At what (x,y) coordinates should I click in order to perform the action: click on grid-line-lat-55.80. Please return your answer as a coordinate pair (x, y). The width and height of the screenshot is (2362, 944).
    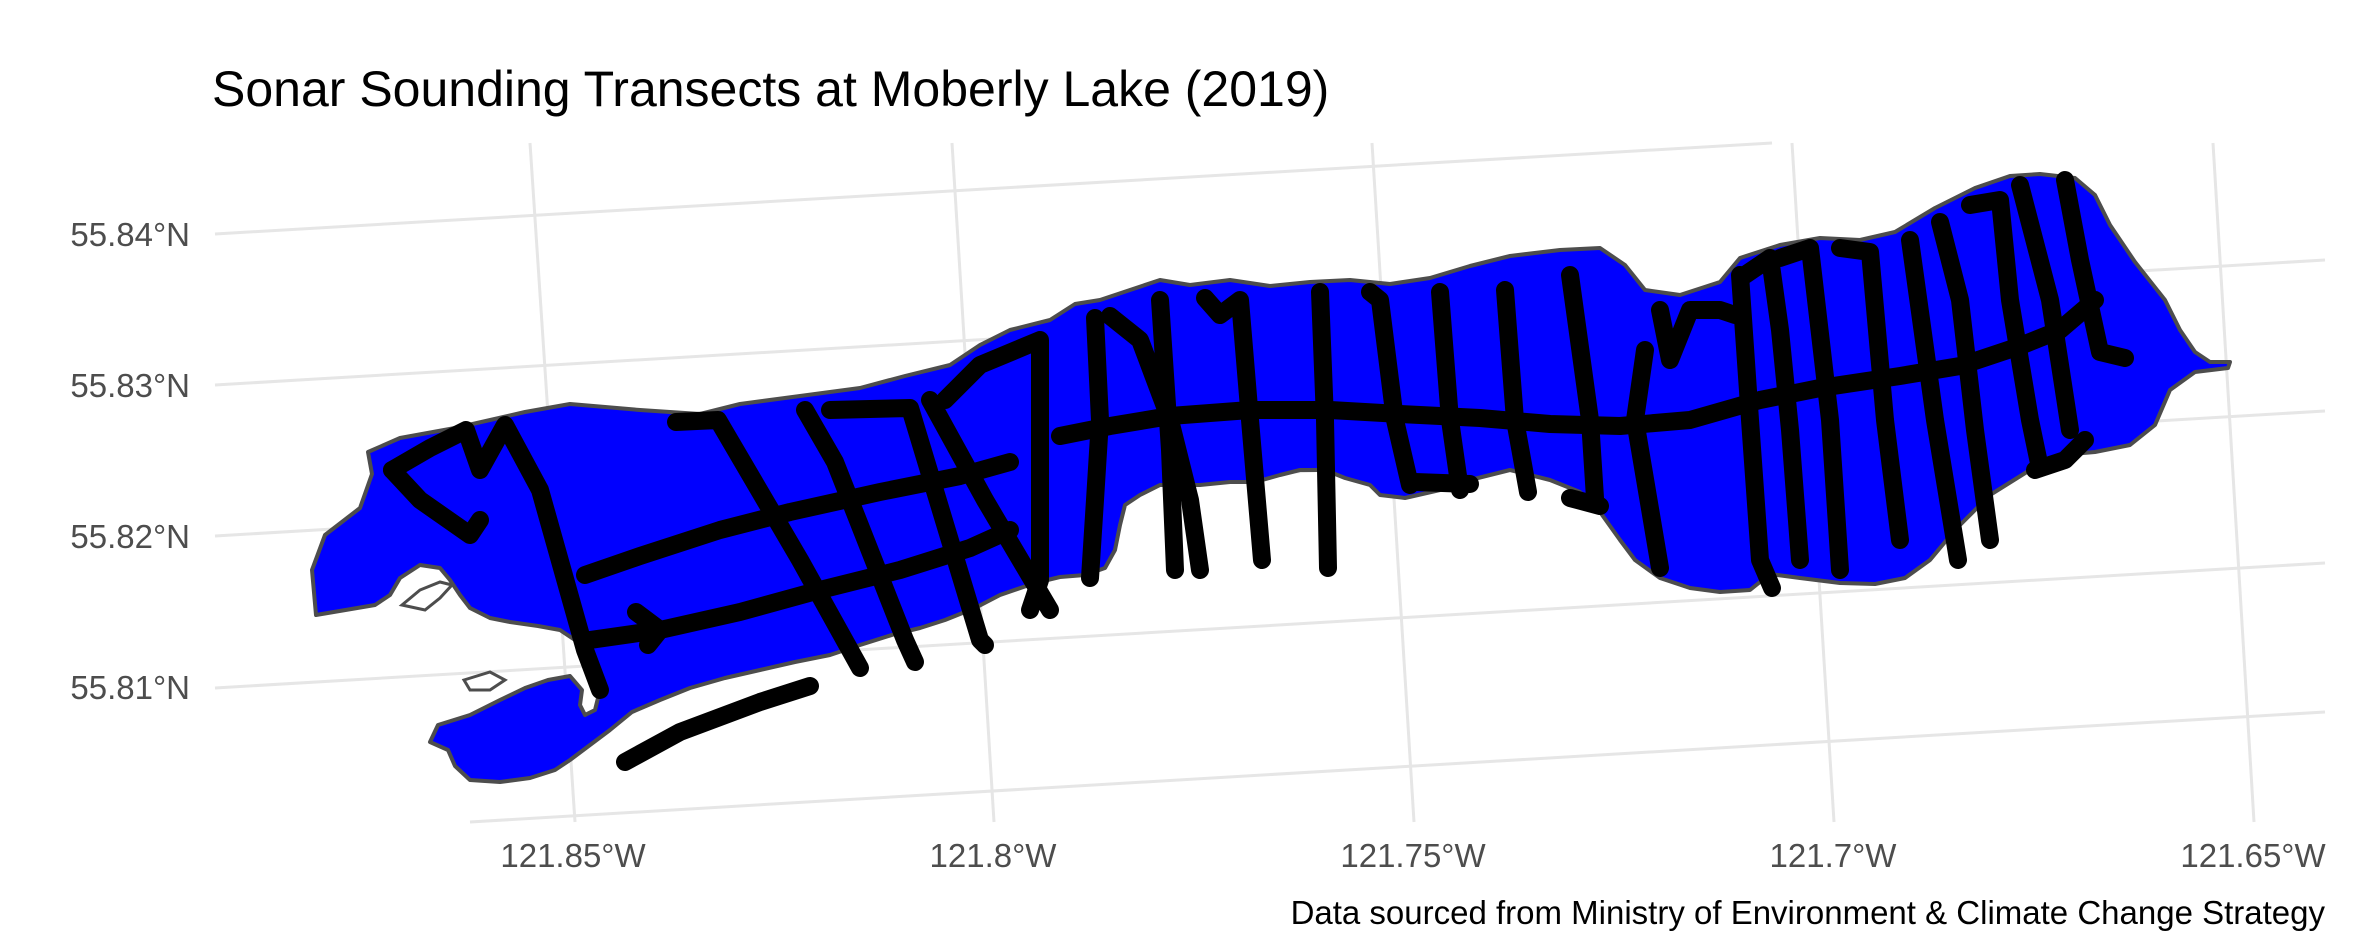
    Looking at the image, I should click on (1397, 767).